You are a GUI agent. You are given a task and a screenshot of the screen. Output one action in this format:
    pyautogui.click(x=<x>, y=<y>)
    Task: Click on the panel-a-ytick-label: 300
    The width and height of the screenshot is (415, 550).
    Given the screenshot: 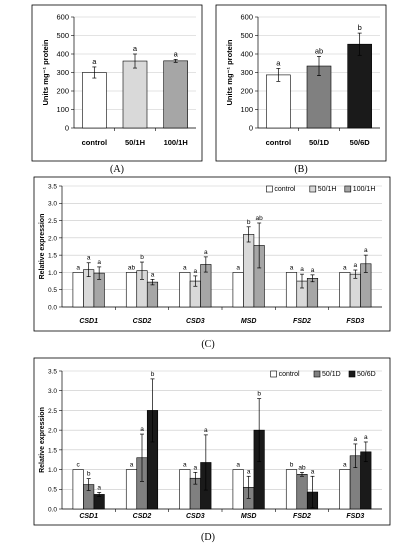 What is the action you would take?
    pyautogui.click(x=62, y=72)
    